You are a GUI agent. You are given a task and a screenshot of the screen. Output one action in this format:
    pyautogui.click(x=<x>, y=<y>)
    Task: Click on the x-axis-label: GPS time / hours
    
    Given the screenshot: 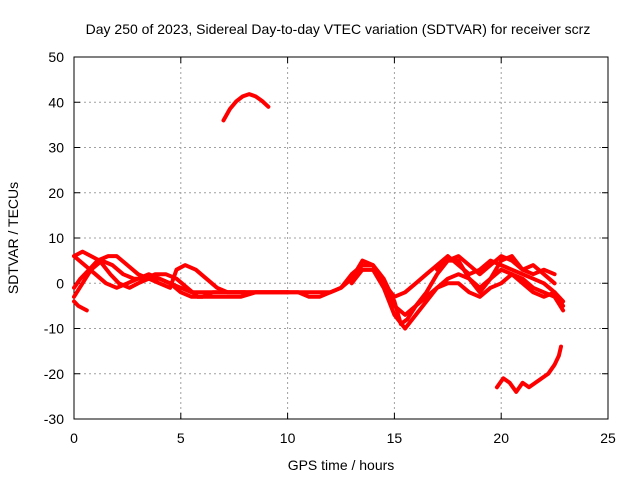 What is the action you would take?
    pyautogui.click(x=341, y=465)
    